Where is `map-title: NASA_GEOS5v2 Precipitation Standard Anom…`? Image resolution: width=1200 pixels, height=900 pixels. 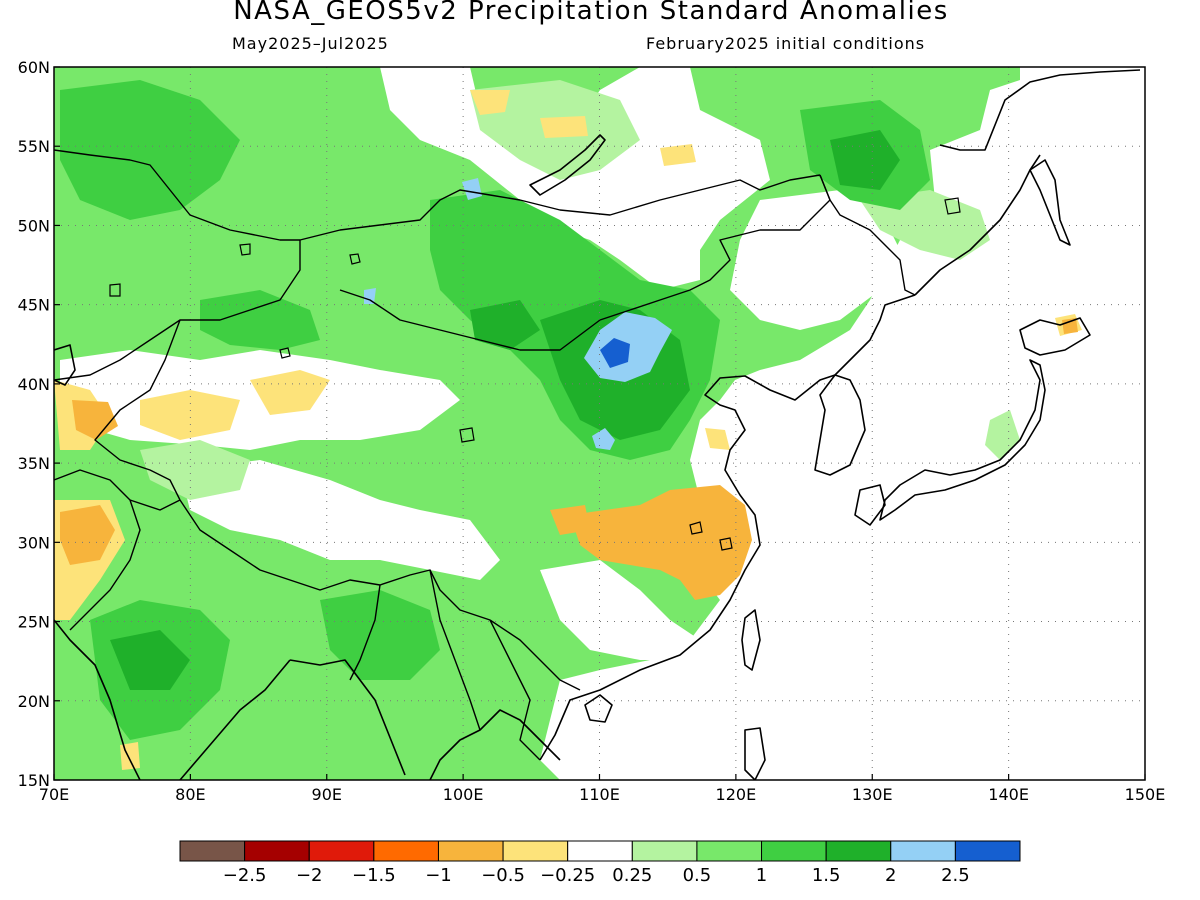
map-title: NASA_GEOS5v2 Precipitation Standard Anom… is located at coordinates (591, 13).